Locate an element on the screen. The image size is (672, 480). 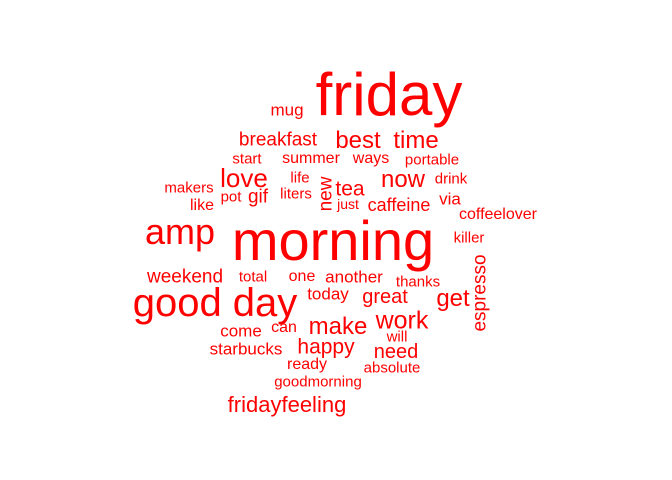
word-drink: drink is located at coordinates (451, 179).